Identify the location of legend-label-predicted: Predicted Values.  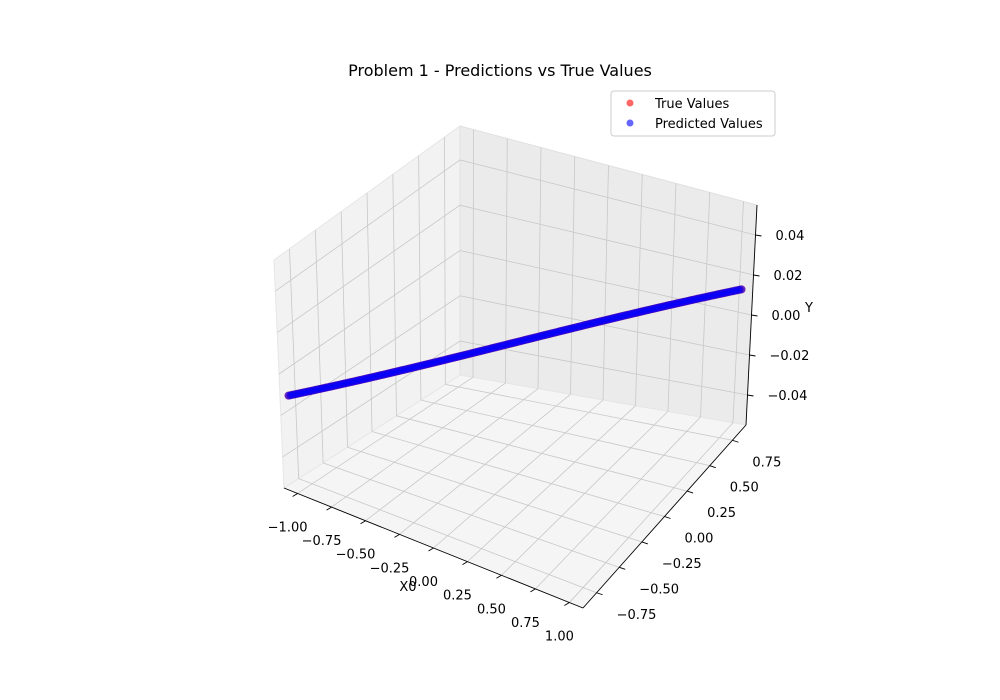
(709, 124).